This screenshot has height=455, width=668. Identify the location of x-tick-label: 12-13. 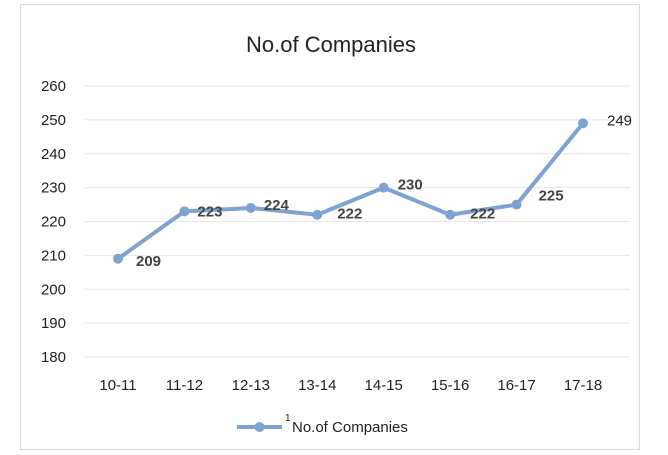
(251, 385).